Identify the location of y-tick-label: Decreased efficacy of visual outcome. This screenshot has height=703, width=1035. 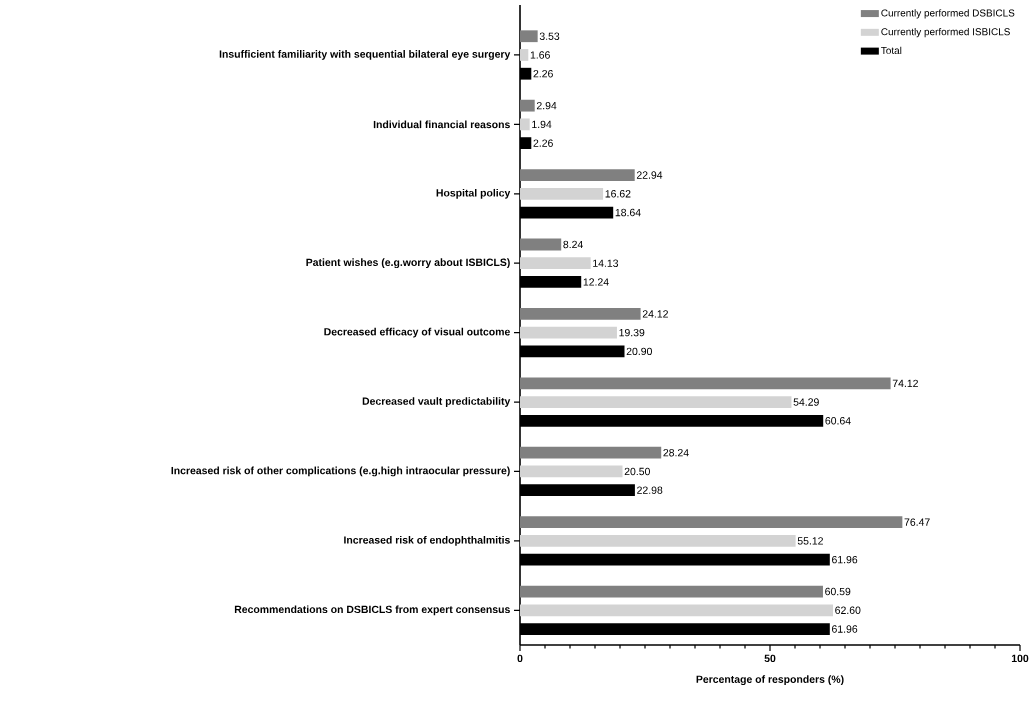
(417, 332).